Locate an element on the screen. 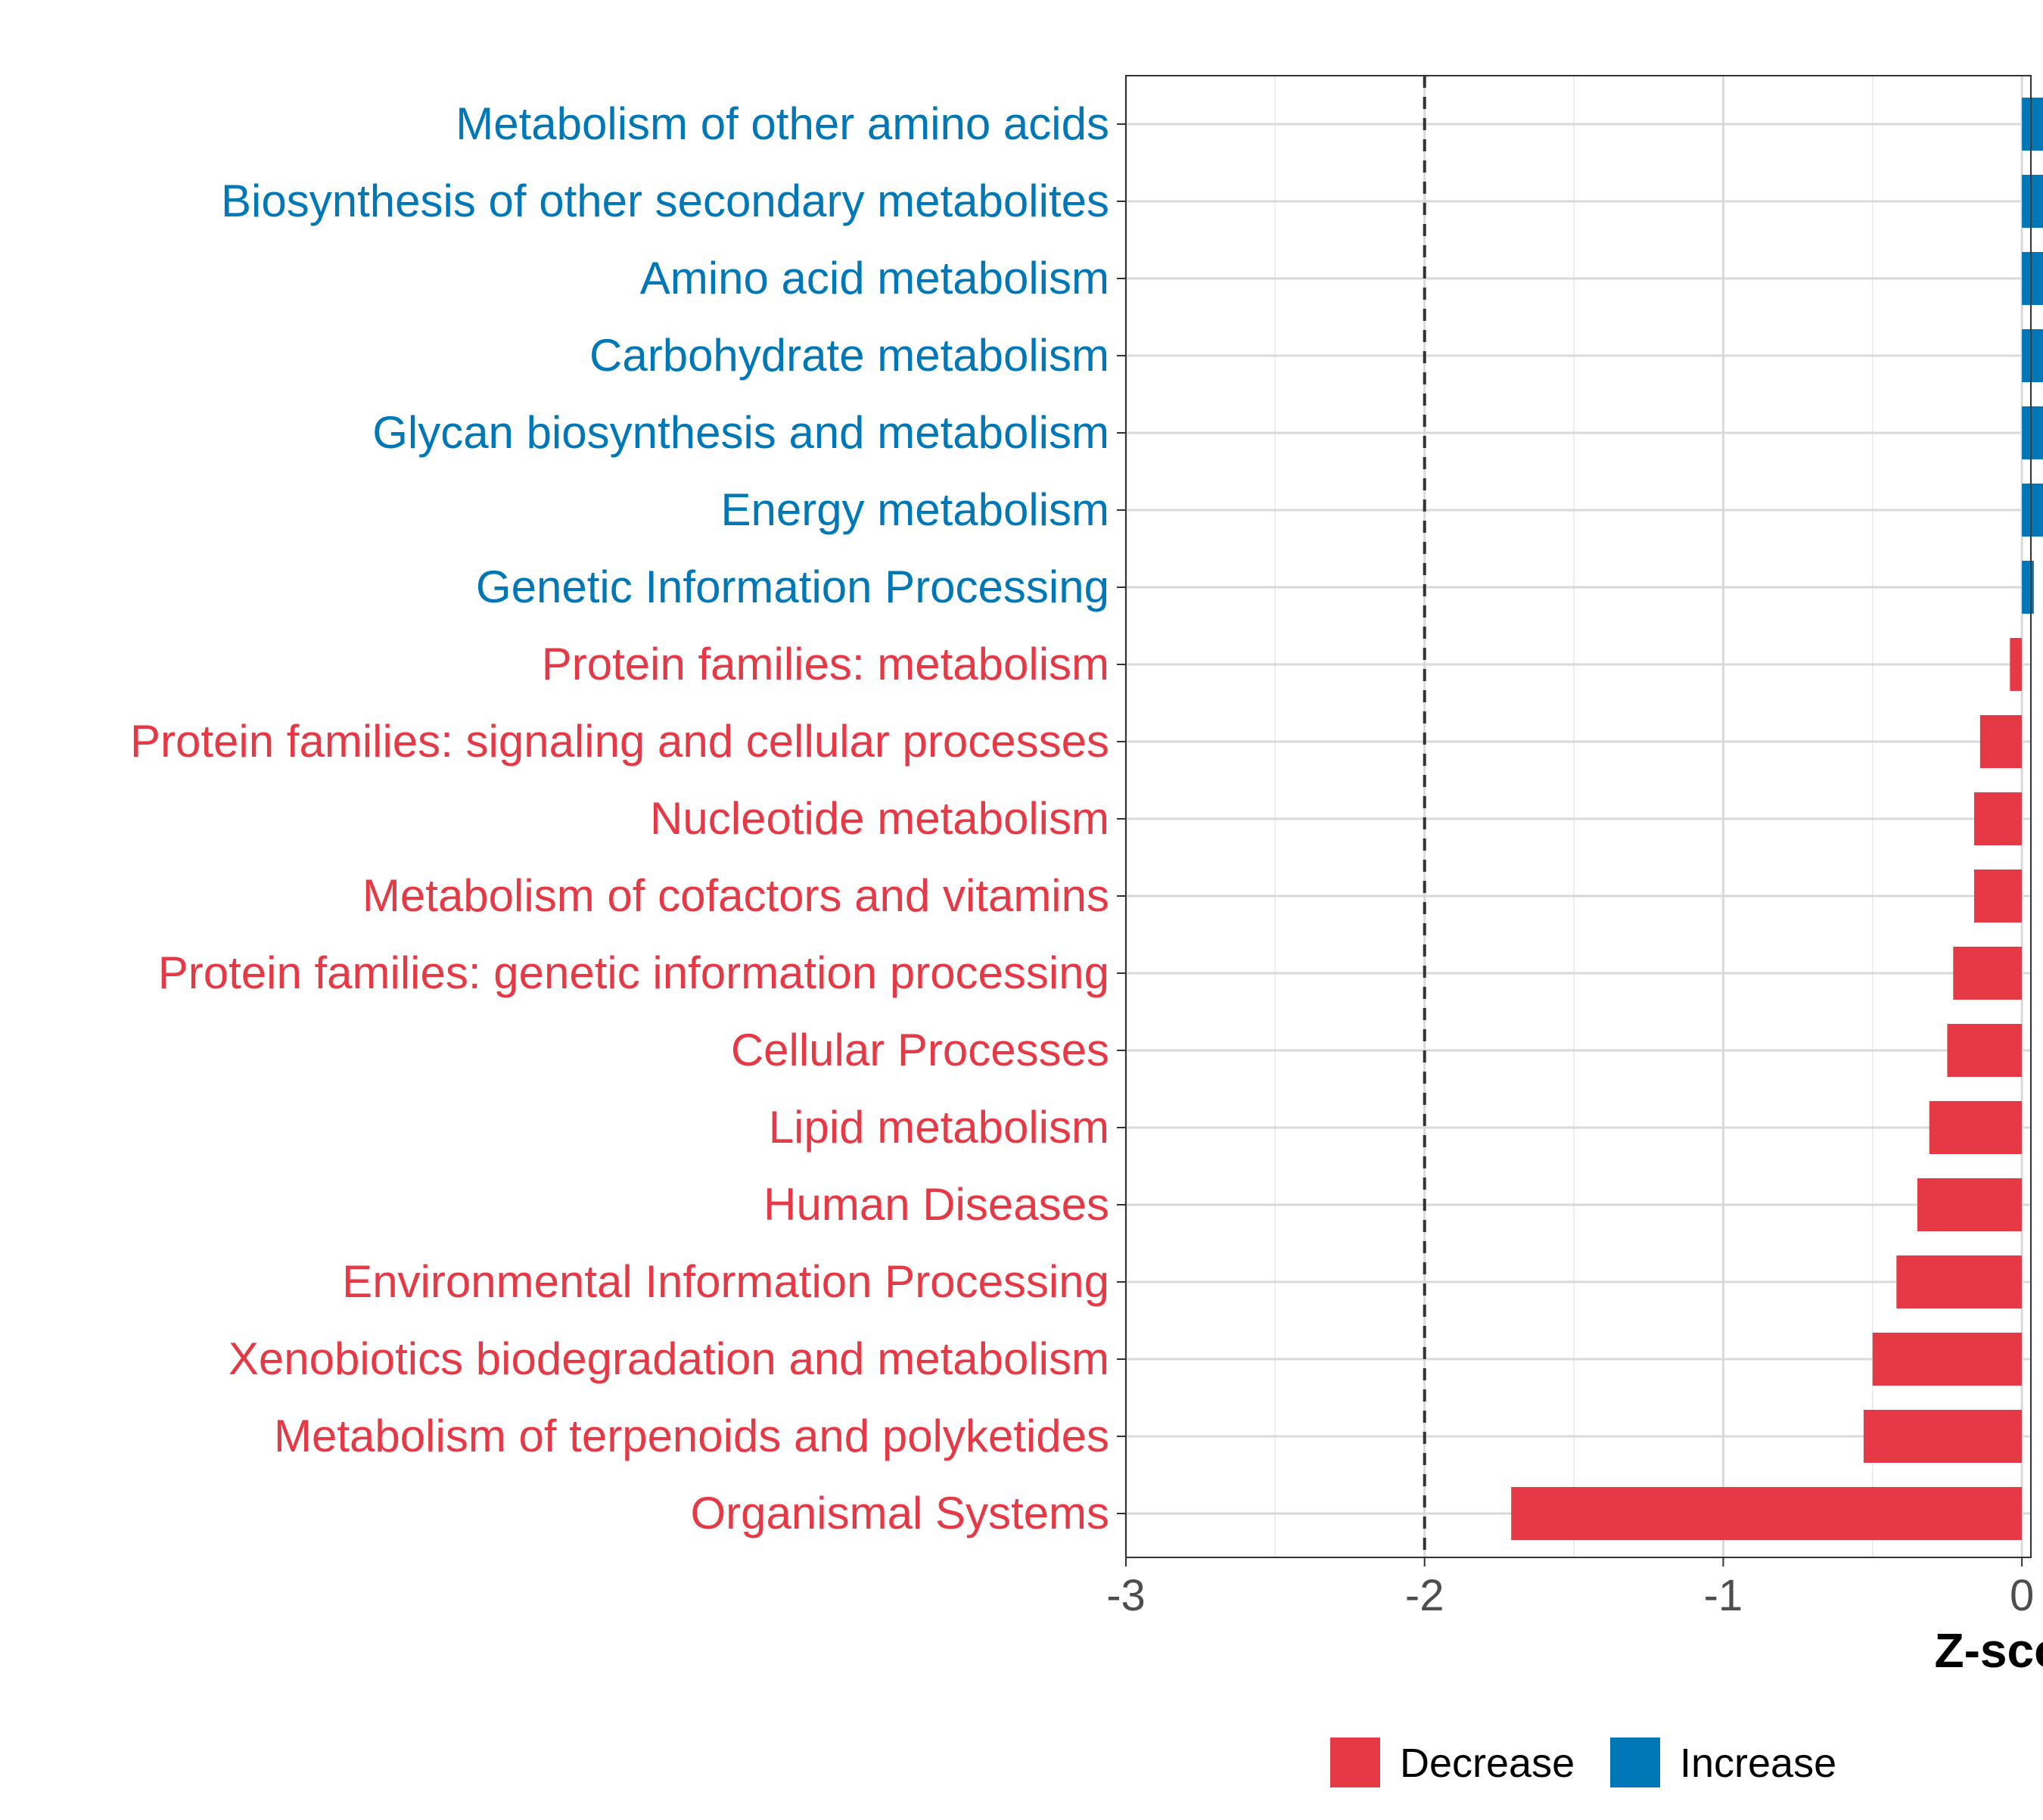 The width and height of the screenshot is (2043, 1820). category-label: Metabolism of other amino acids is located at coordinates (782, 123).